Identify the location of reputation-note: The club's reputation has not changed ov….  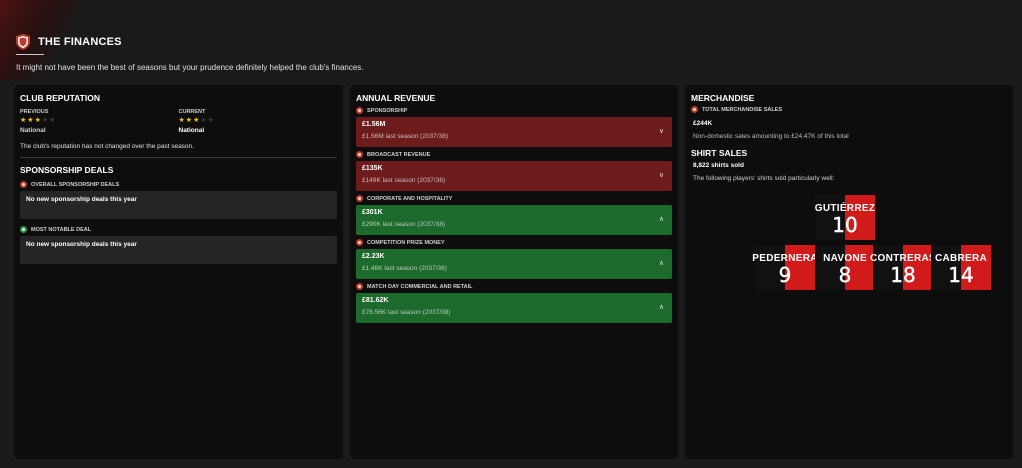
(107, 146).